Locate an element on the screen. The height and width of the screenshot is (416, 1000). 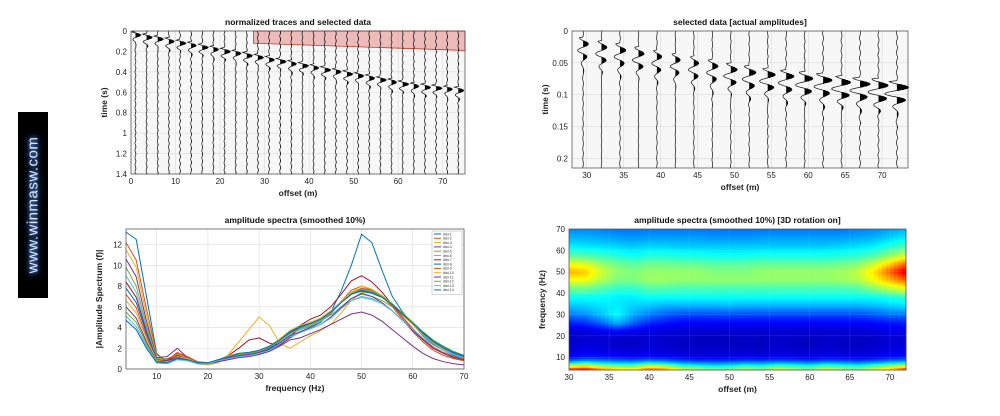
plot-area is located at coordinates (298, 102).